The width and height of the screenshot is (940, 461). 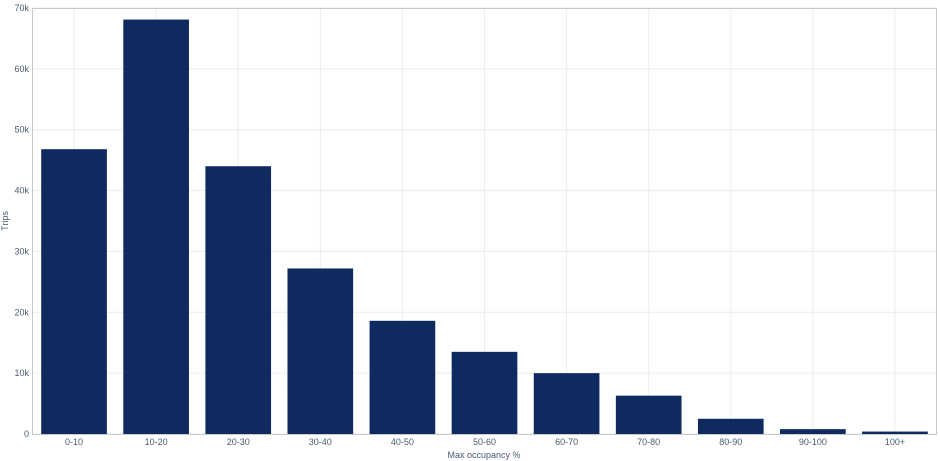 I want to click on y-tick-label: 30k, so click(x=21, y=251).